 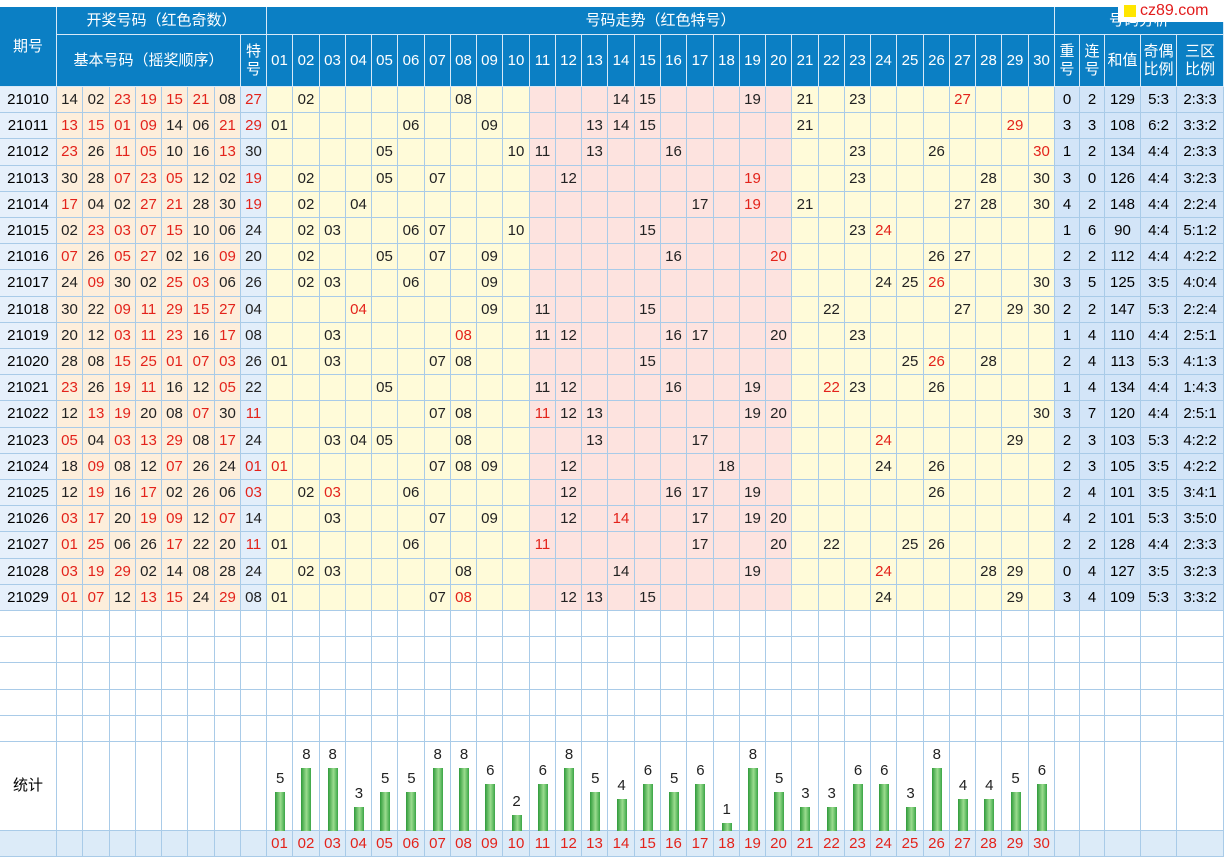 What do you see at coordinates (726, 60) in the screenshot?
I see `header-number-text: 18` at bounding box center [726, 60].